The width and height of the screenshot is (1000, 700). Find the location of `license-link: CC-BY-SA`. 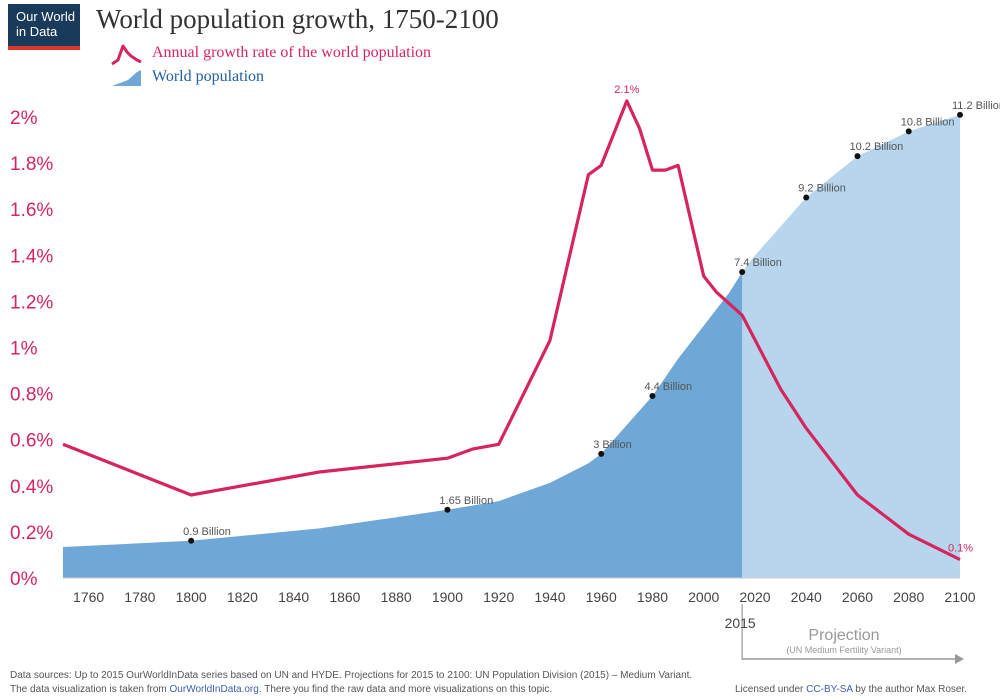

license-link: CC-BY-SA is located at coordinates (829, 689).